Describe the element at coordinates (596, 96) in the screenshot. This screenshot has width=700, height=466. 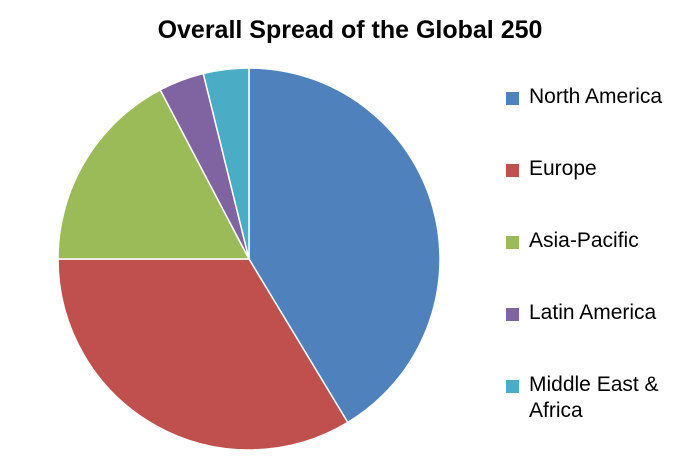
I see `legend-label-north-america: North America` at that location.